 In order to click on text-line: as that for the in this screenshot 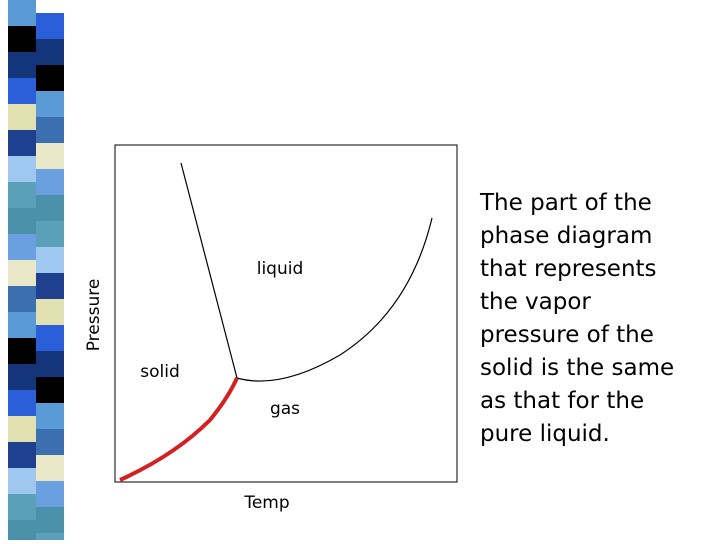, I will do `click(562, 401)`.